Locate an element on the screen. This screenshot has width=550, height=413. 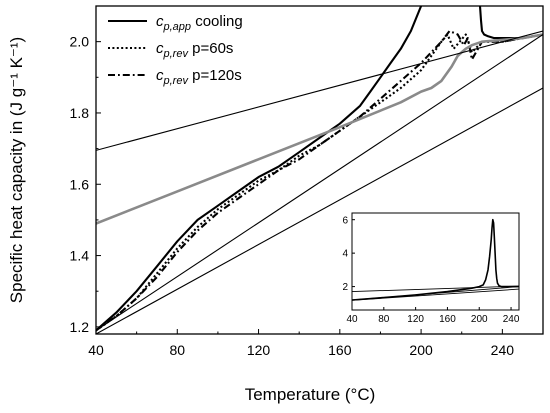
main-y-tick-label-4: 2.0 is located at coordinates (80, 42).